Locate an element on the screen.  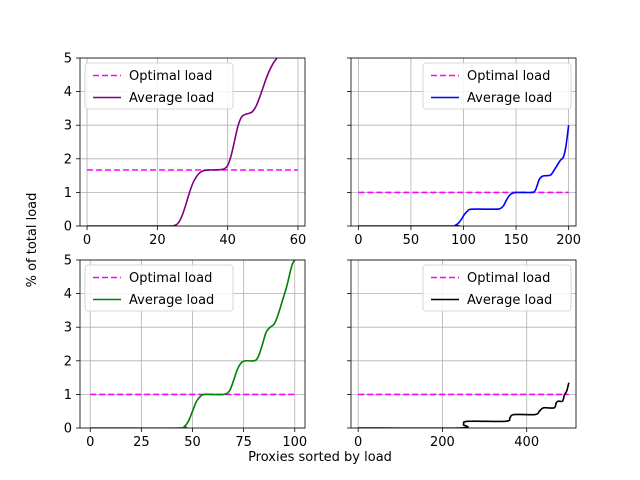
x-tick-label: 400 is located at coordinates (526, 442).